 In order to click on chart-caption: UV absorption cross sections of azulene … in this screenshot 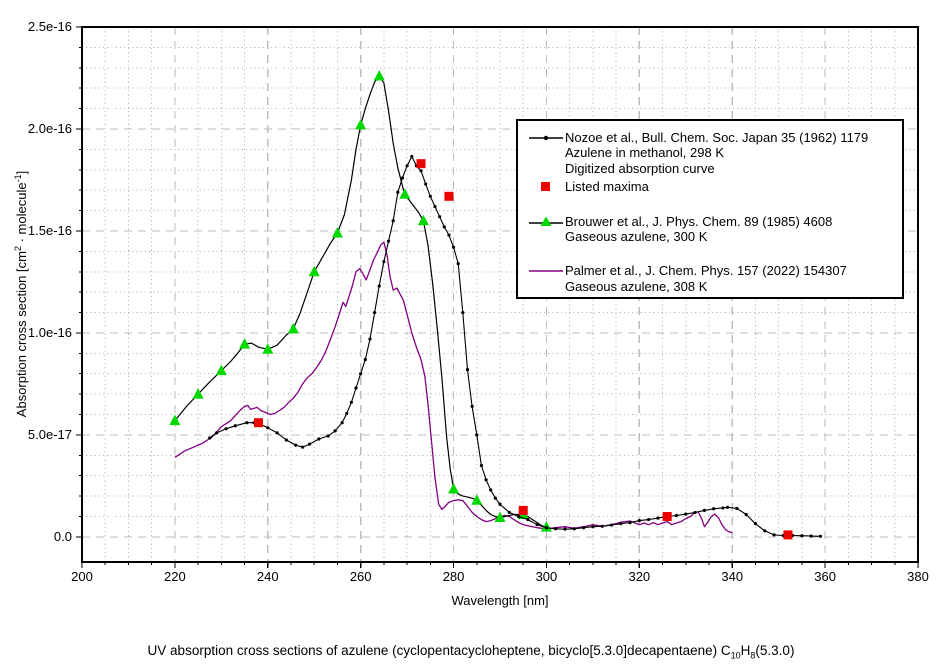, I will do `click(471, 652)`.